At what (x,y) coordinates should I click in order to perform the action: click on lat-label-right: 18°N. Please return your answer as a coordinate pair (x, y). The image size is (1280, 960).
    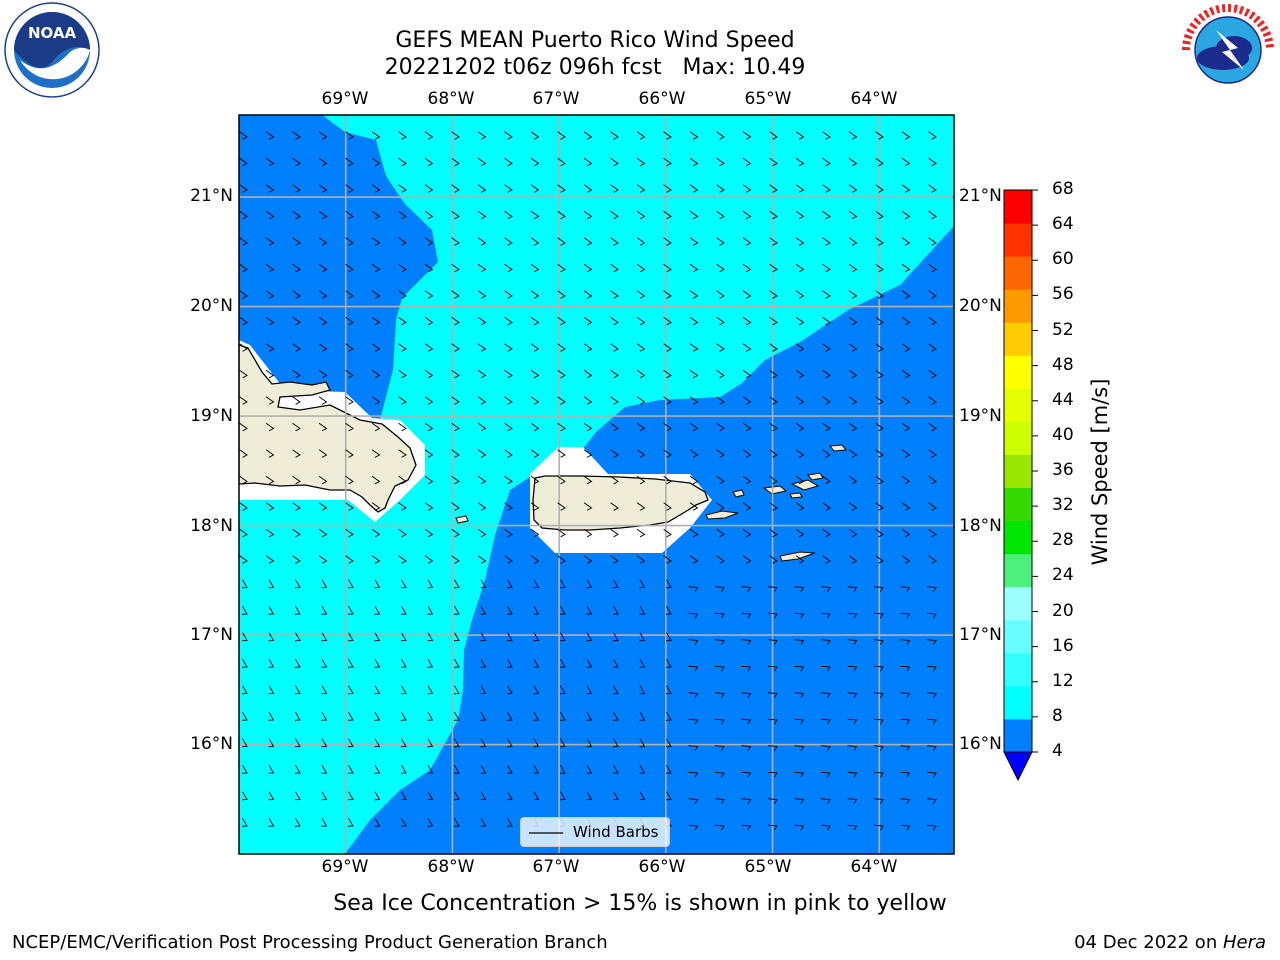
    Looking at the image, I should click on (980, 526).